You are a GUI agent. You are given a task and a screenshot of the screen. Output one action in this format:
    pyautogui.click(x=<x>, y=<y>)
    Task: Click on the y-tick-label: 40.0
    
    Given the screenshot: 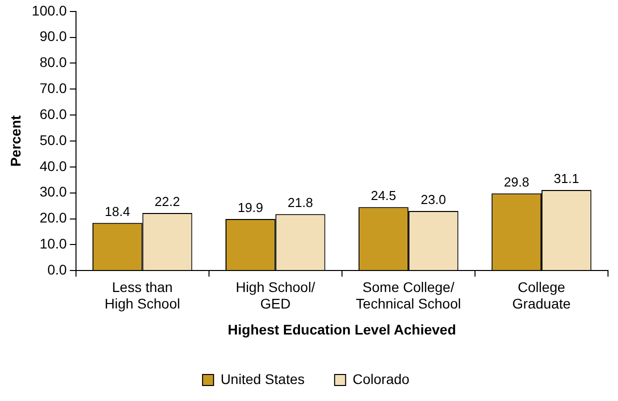 What is the action you would take?
    pyautogui.click(x=54, y=166)
    